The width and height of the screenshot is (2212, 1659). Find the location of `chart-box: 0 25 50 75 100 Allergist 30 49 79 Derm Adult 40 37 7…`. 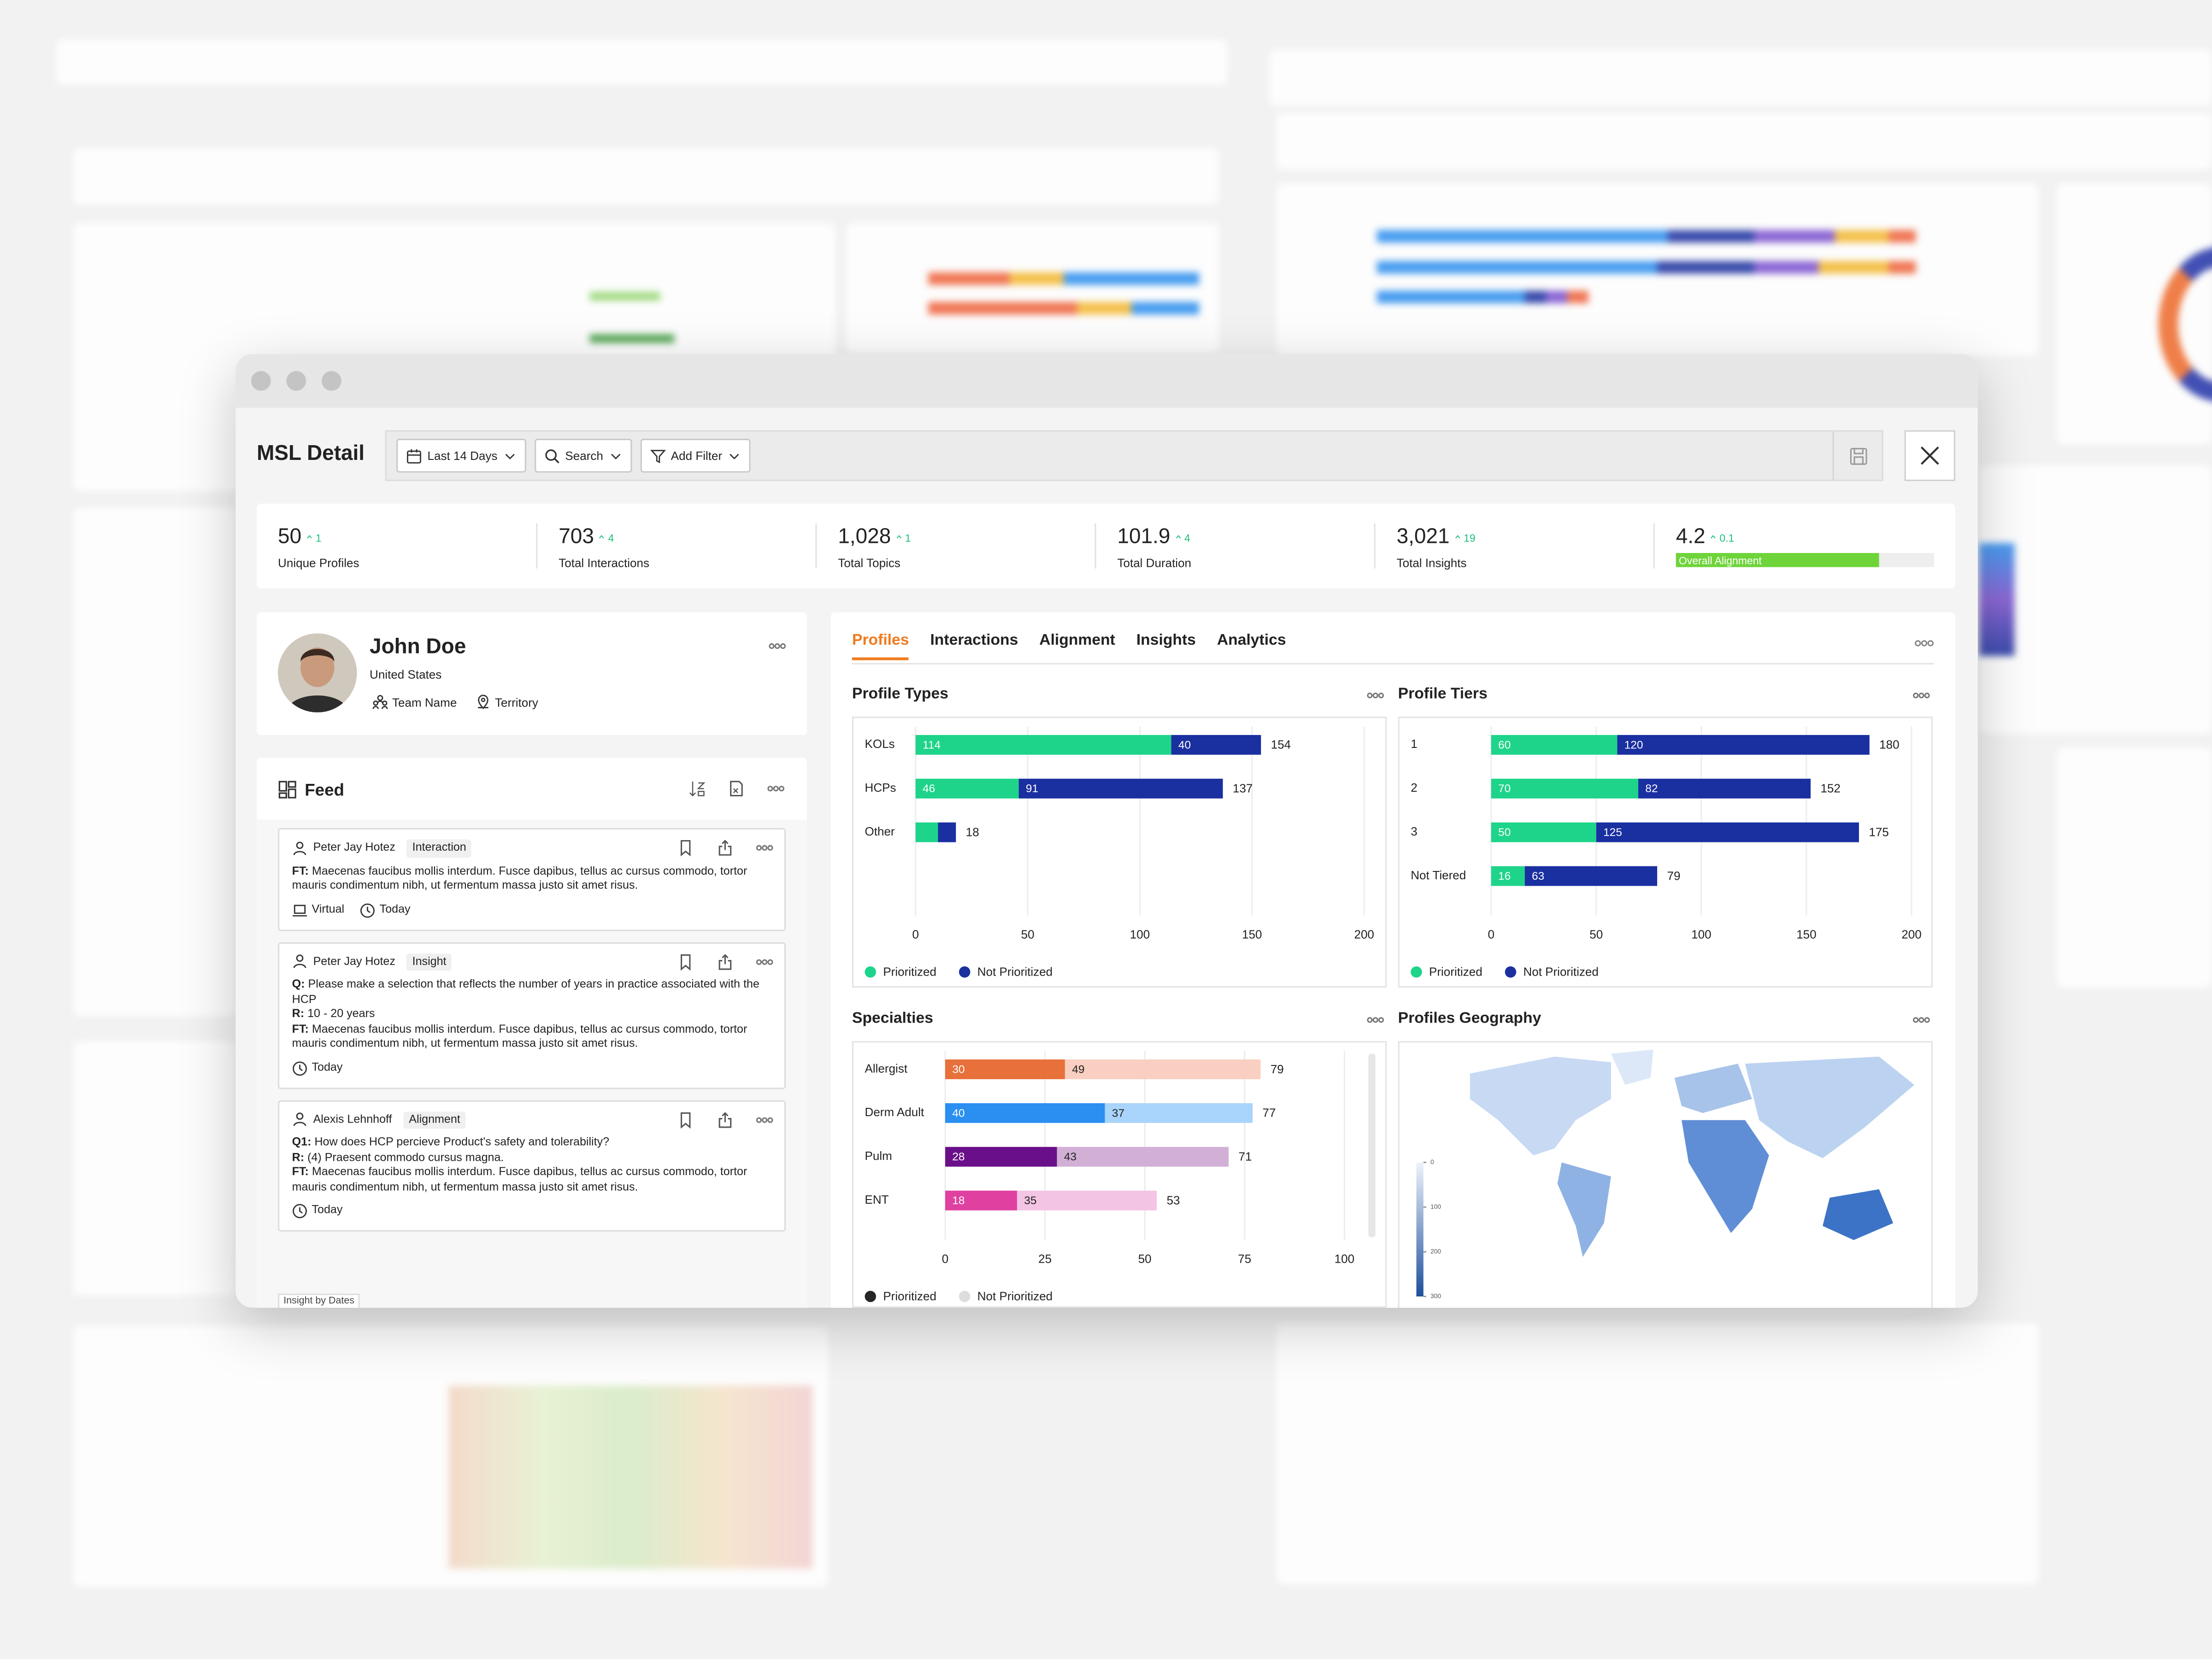

chart-box: 0 25 50 75 100 Allergist 30 49 79 Derm Adult 40 37 7… is located at coordinates (1119, 1174).